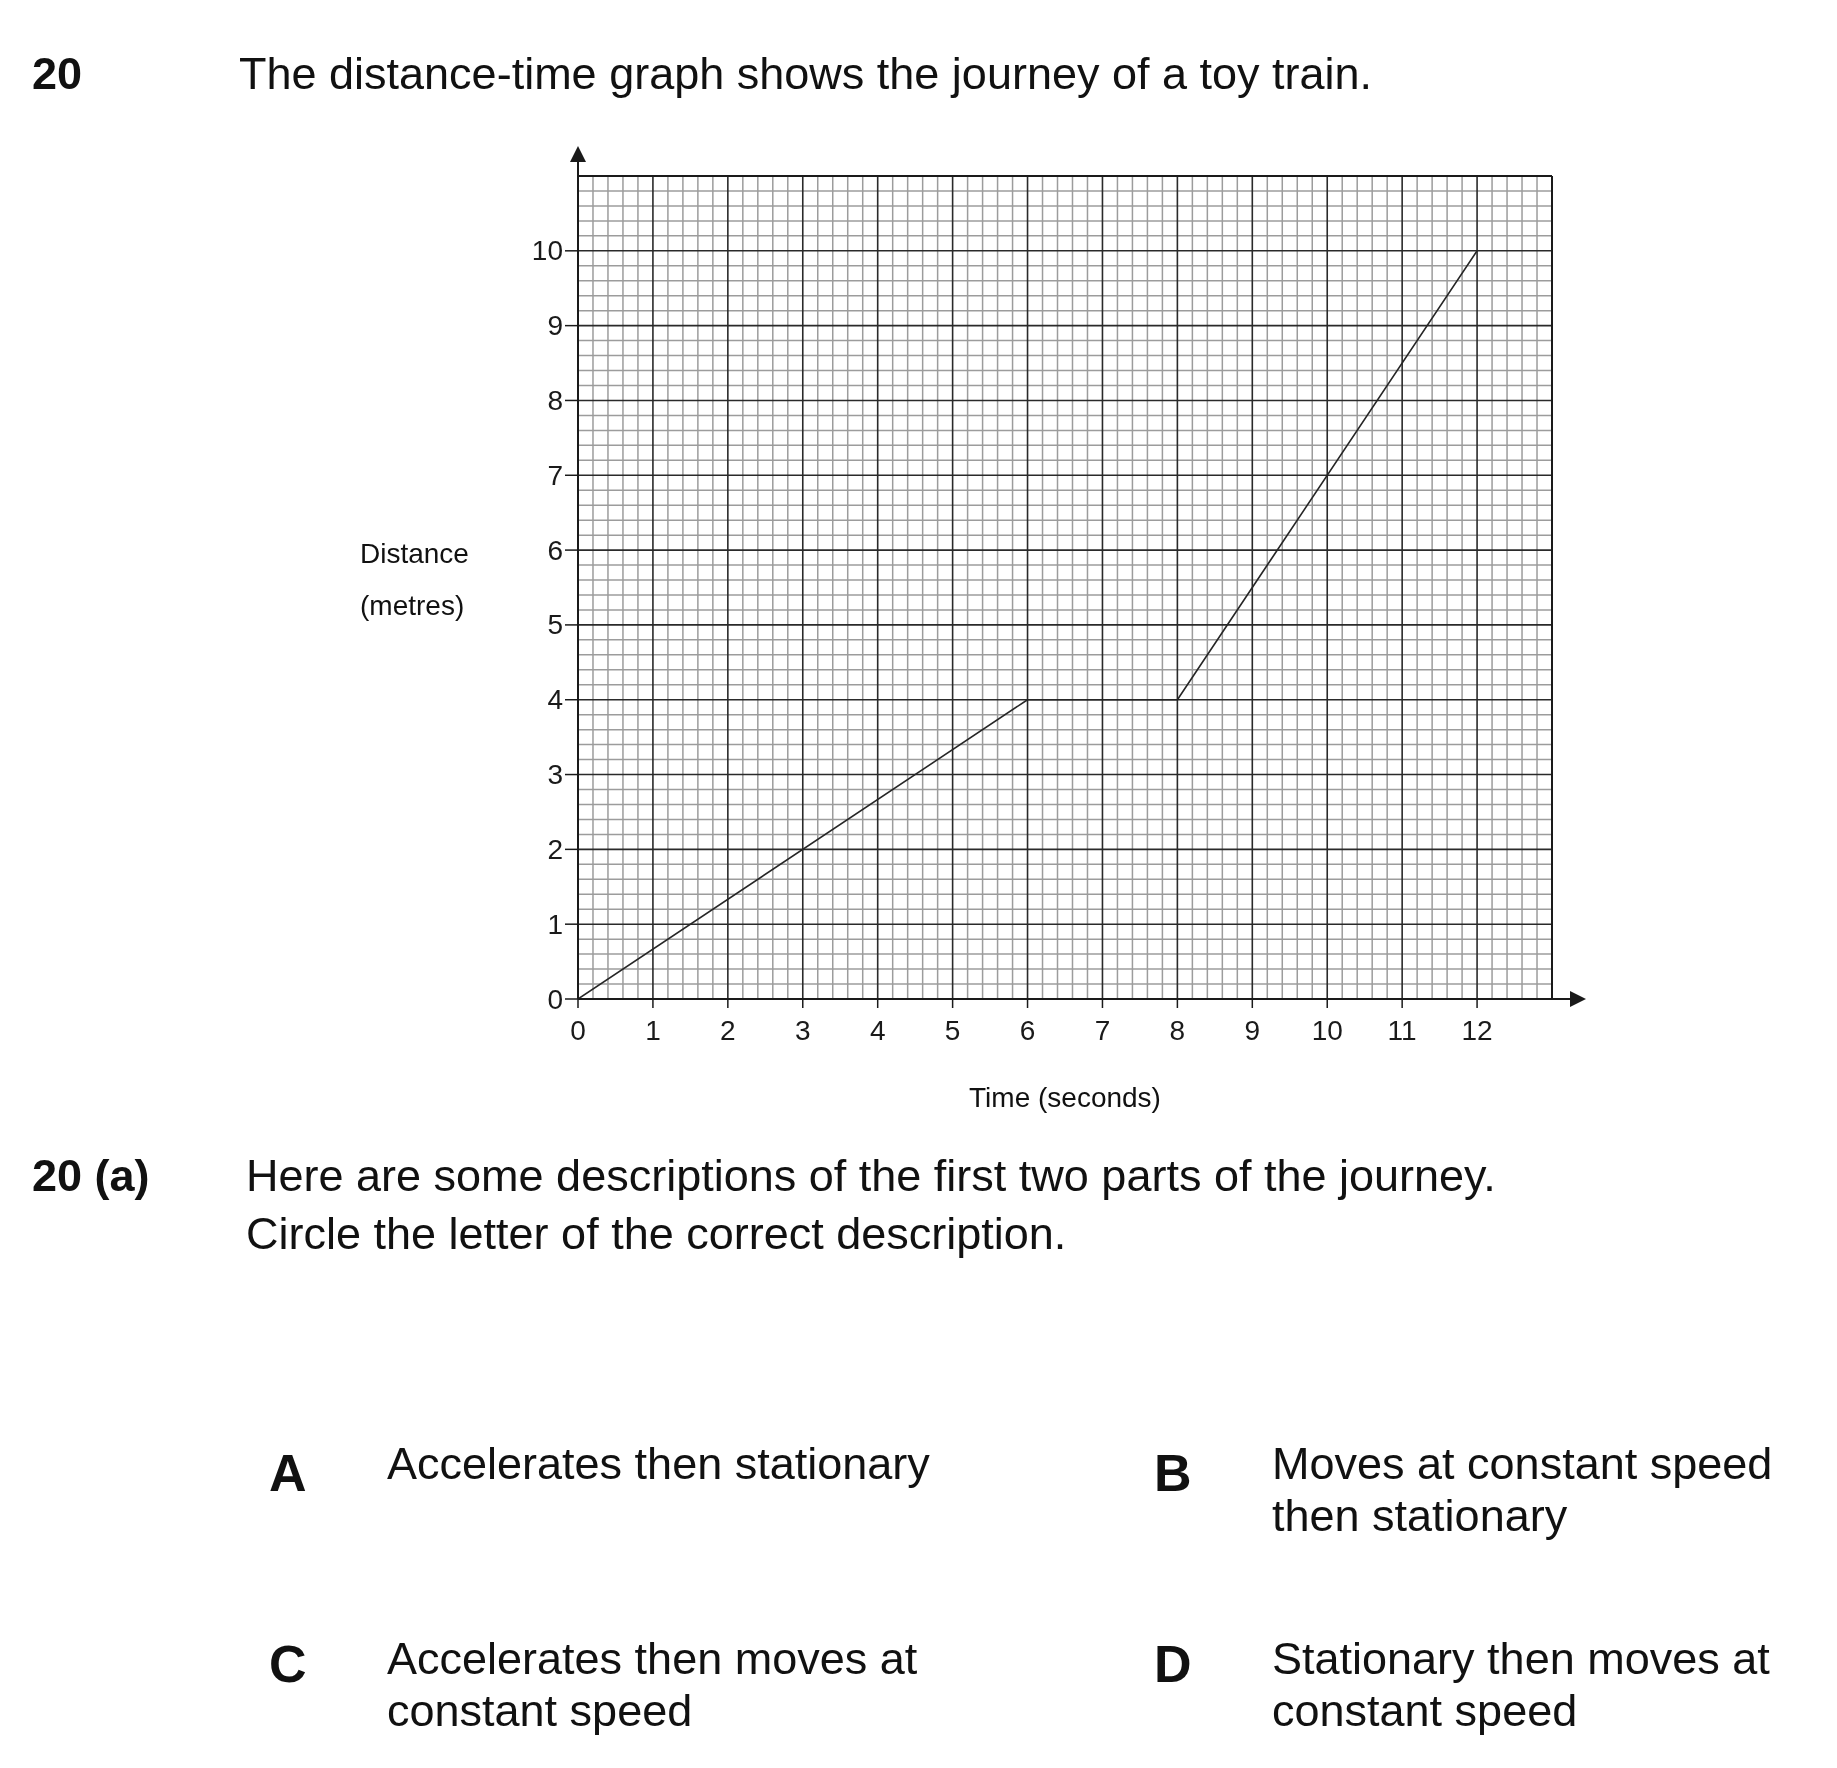 This screenshot has width=1837, height=1768. What do you see at coordinates (1177, 1030) in the screenshot?
I see `x-tick-label: 8` at bounding box center [1177, 1030].